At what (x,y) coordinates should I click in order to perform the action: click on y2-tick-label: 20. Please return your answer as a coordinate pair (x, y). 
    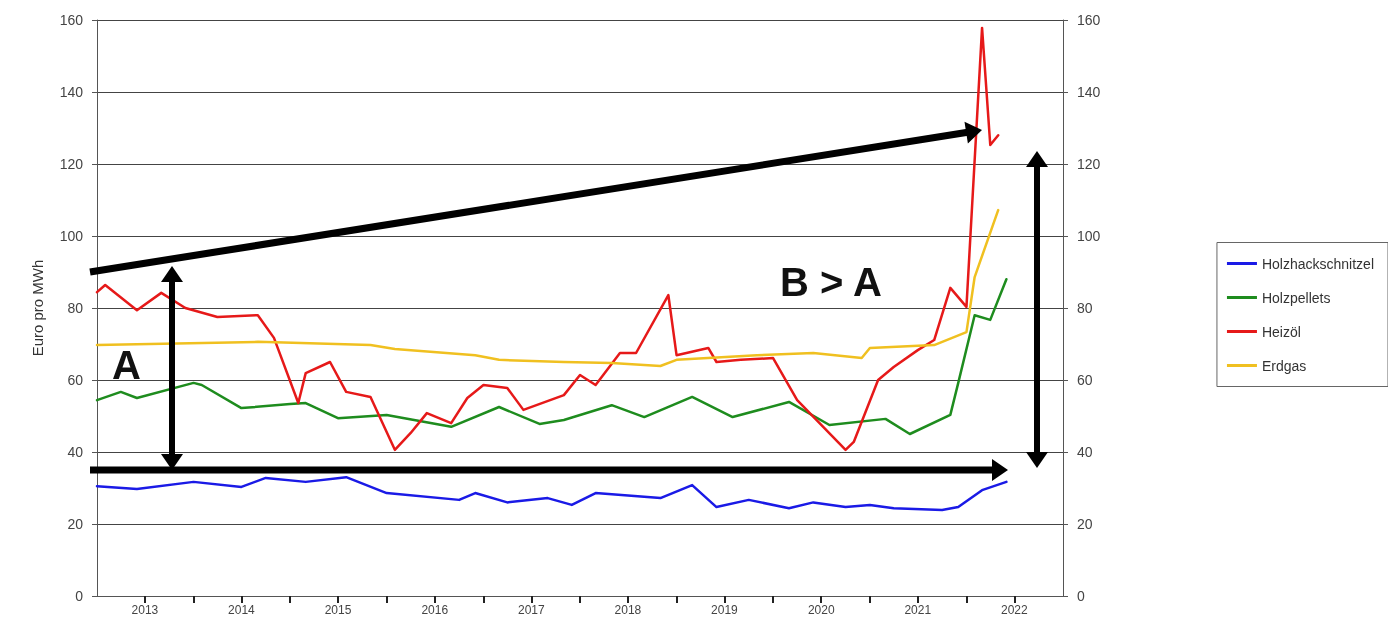
    Looking at the image, I should click on (1085, 524).